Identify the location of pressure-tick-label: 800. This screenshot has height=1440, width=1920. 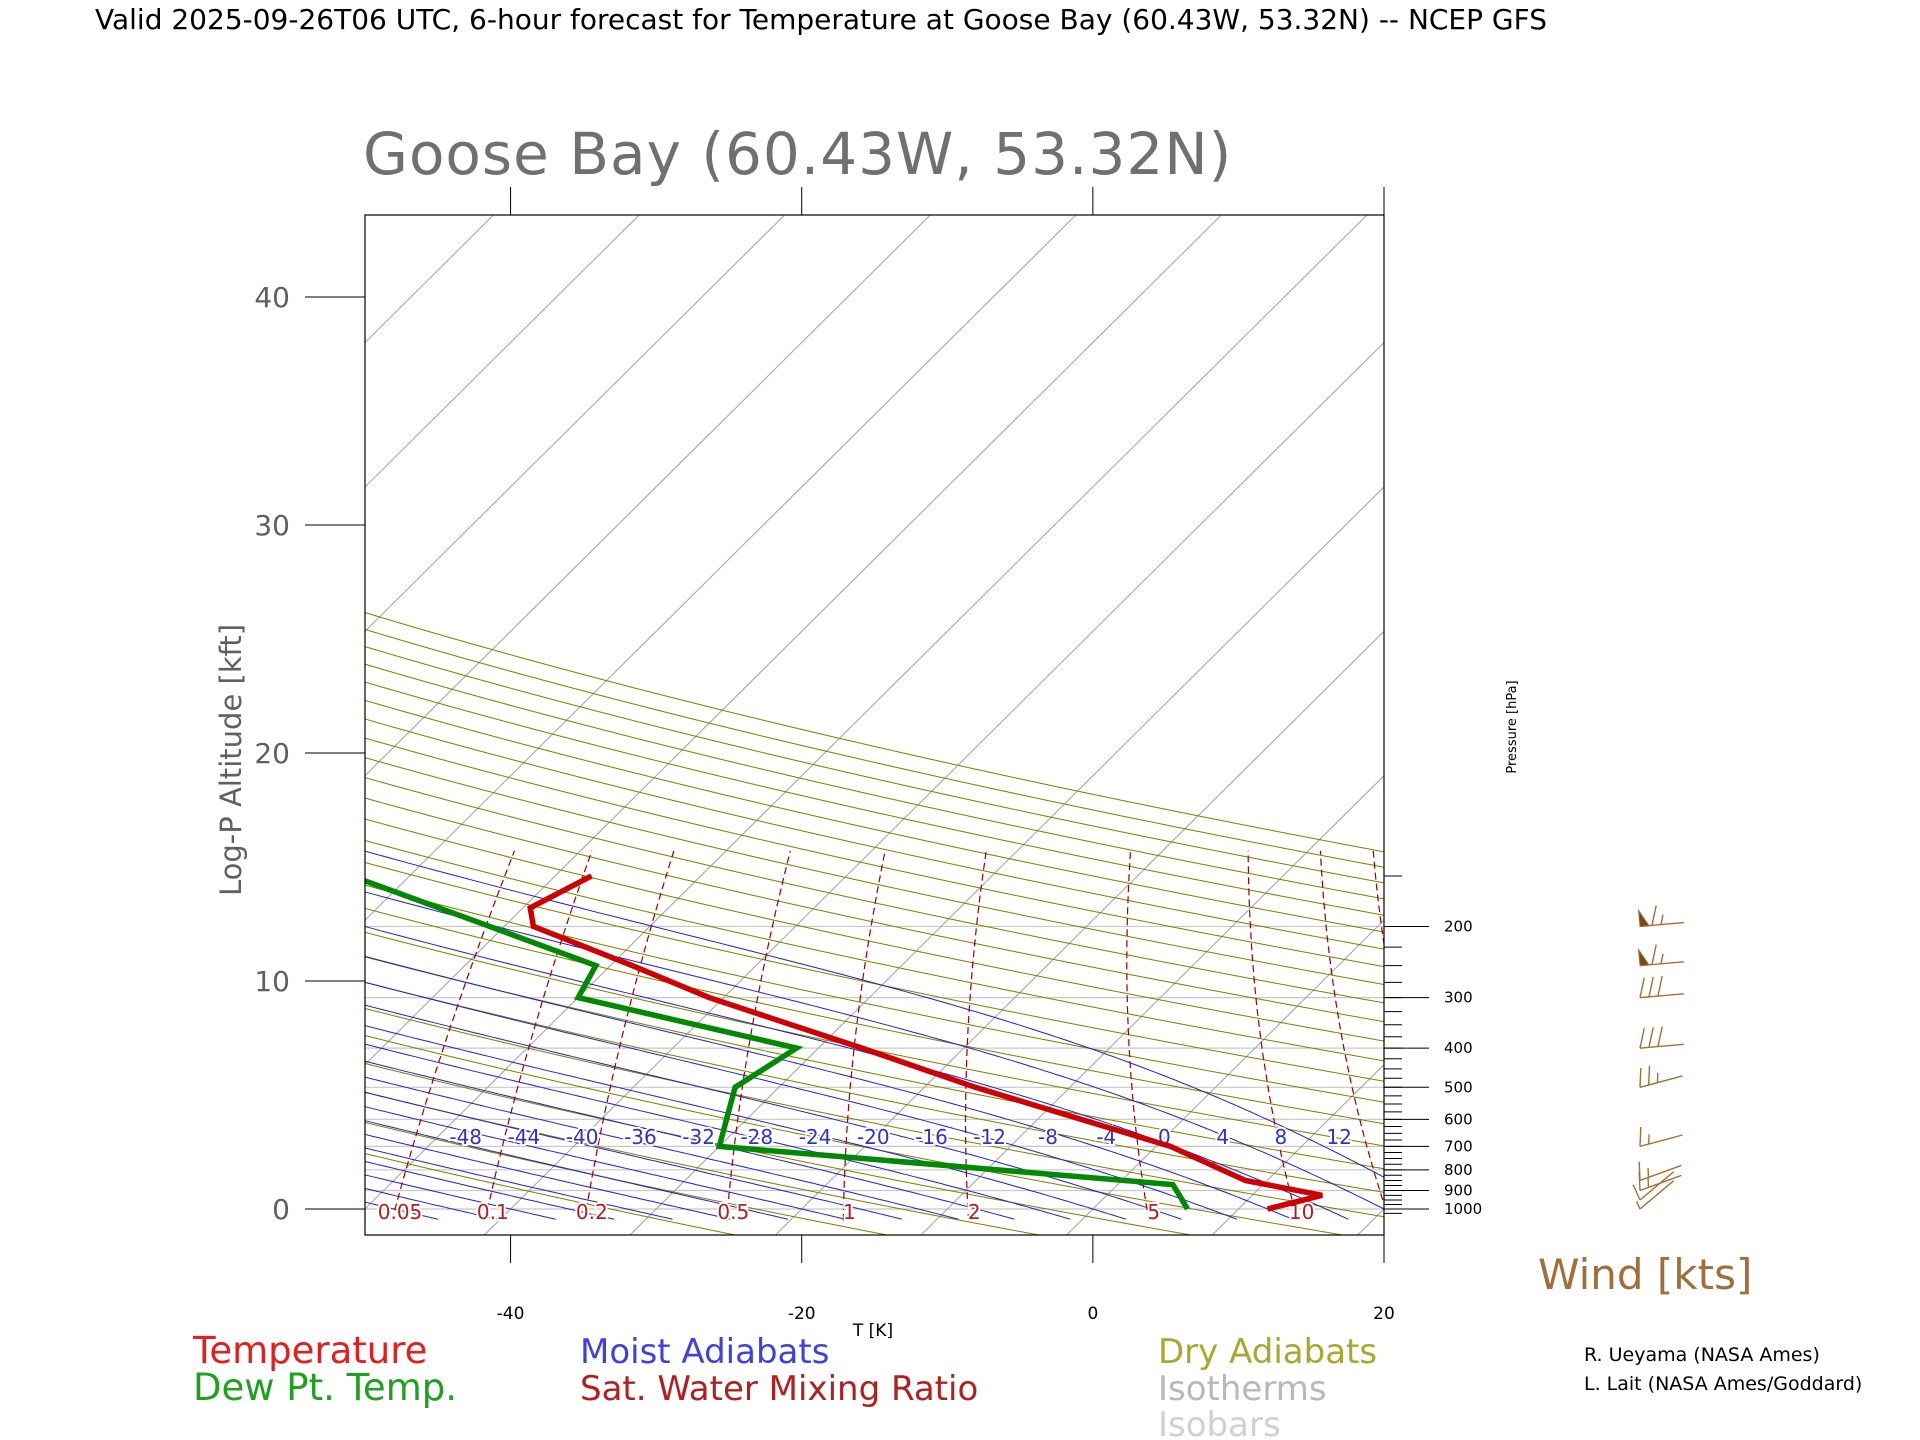
(1458, 1170).